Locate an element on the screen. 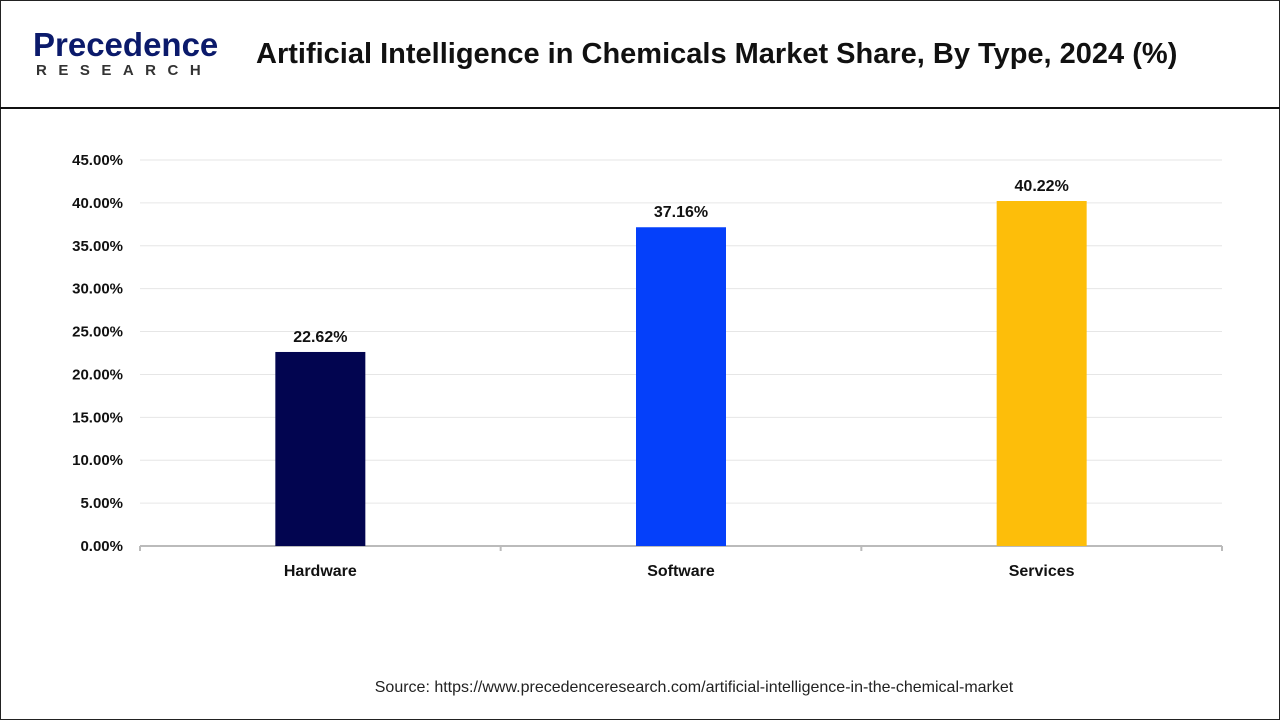 This screenshot has height=720, width=1280. x-tick-label: Hardware is located at coordinates (320, 571).